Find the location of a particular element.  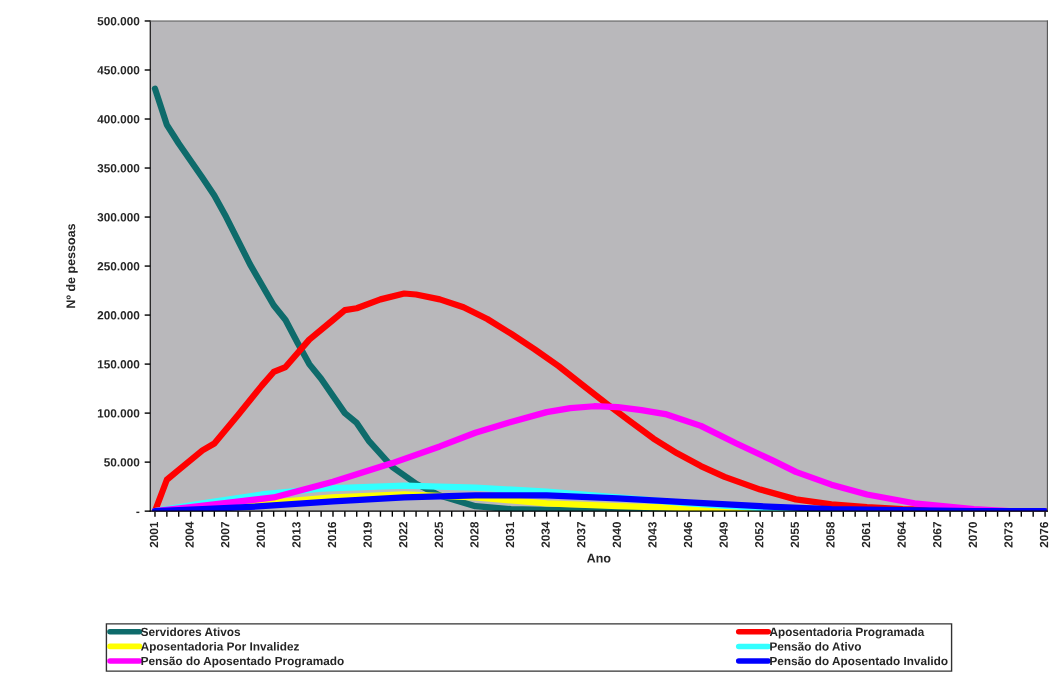

x-tick-label: 2052 is located at coordinates (759, 535).